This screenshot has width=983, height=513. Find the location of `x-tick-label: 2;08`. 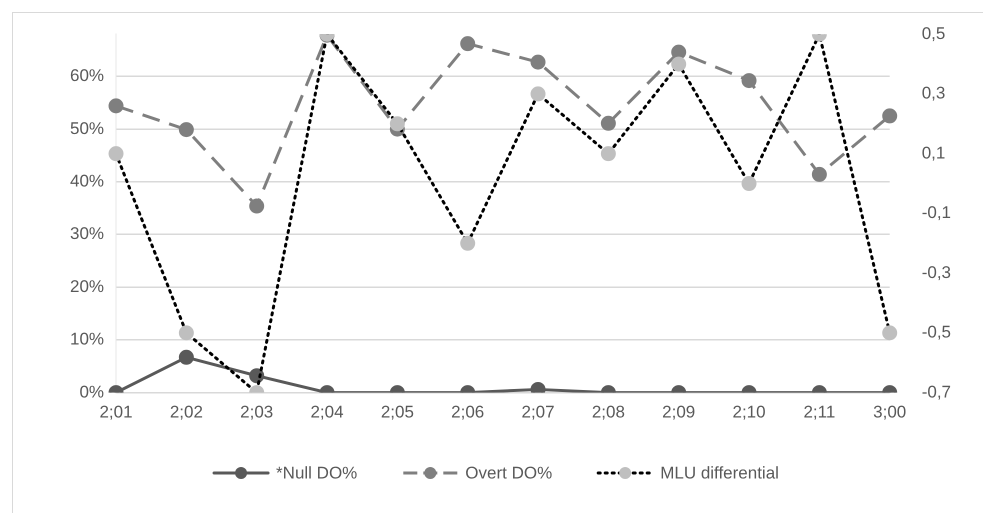

x-tick-label: 2;08 is located at coordinates (608, 412).